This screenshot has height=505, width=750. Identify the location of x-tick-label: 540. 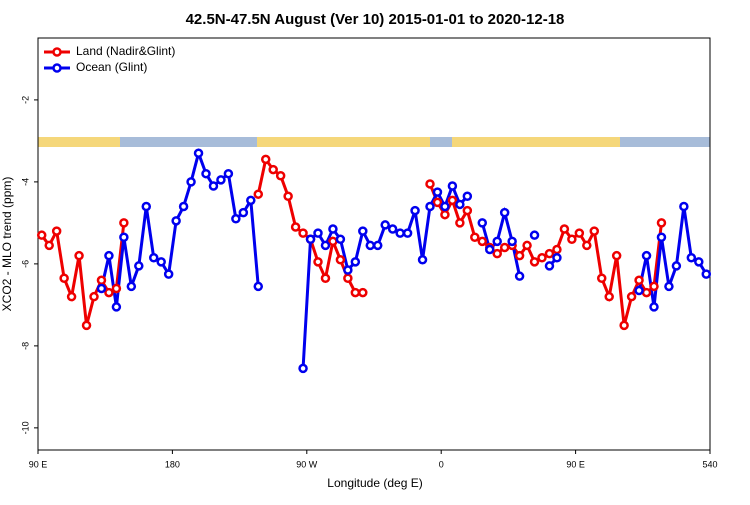
(709, 464).